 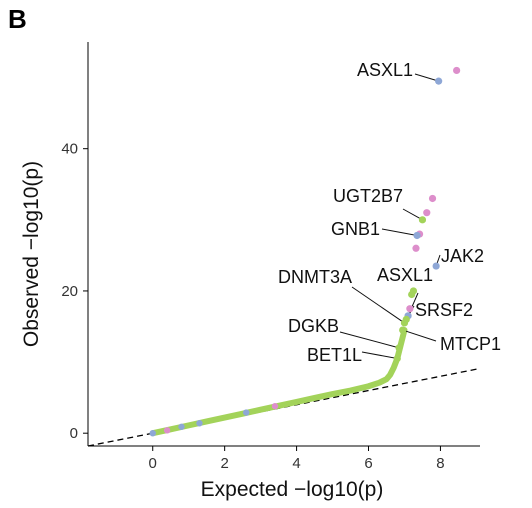 I want to click on x-tick-label: 4, so click(x=296, y=463).